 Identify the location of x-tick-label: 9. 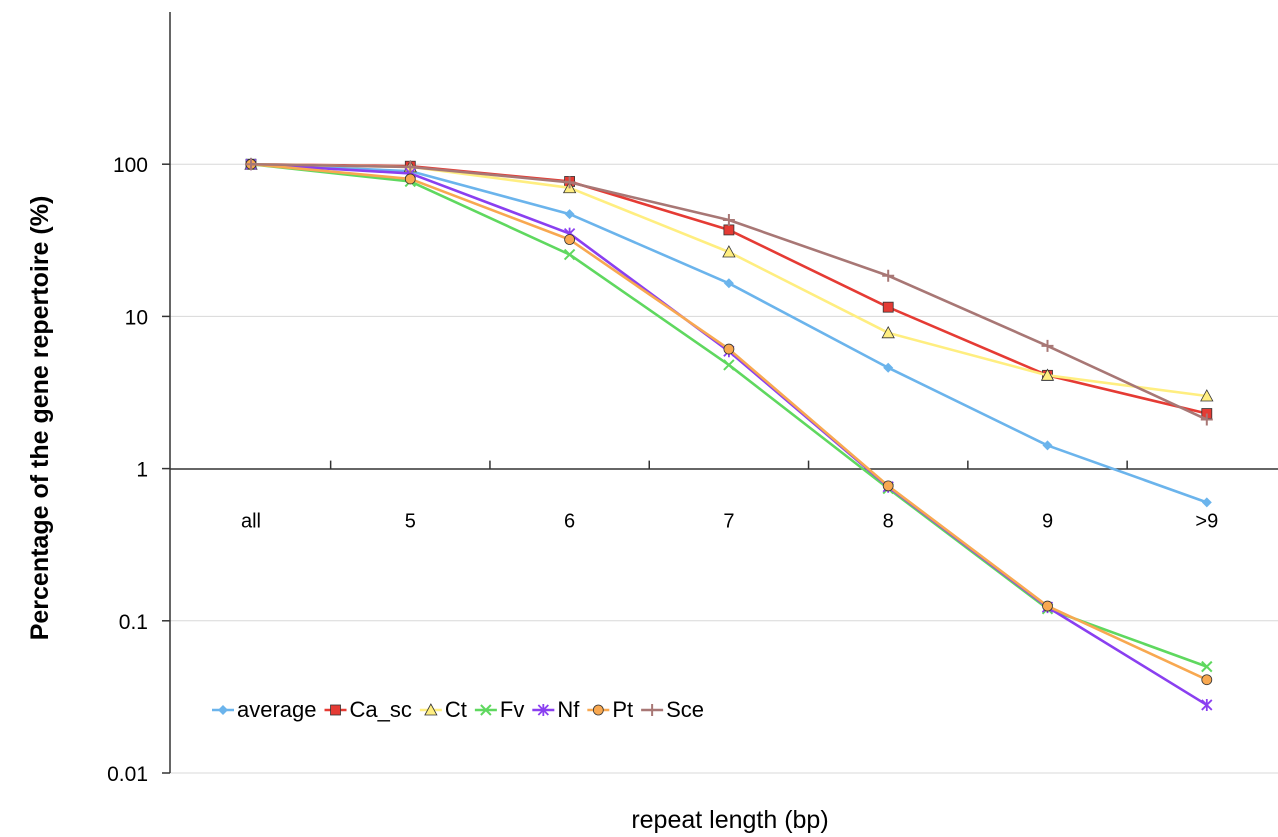
(1047, 522).